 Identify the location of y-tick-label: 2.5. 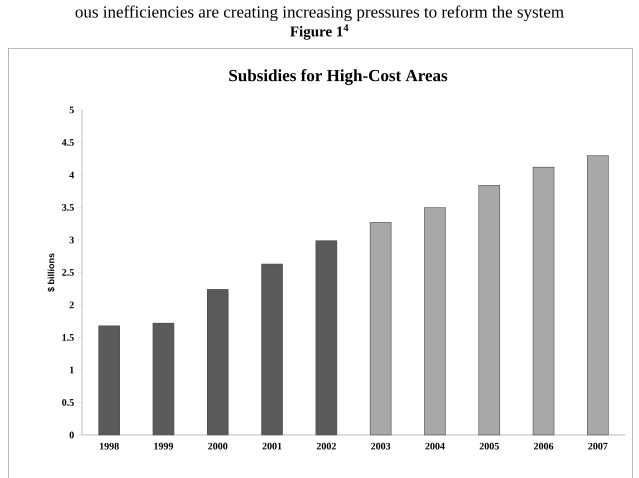
(68, 272).